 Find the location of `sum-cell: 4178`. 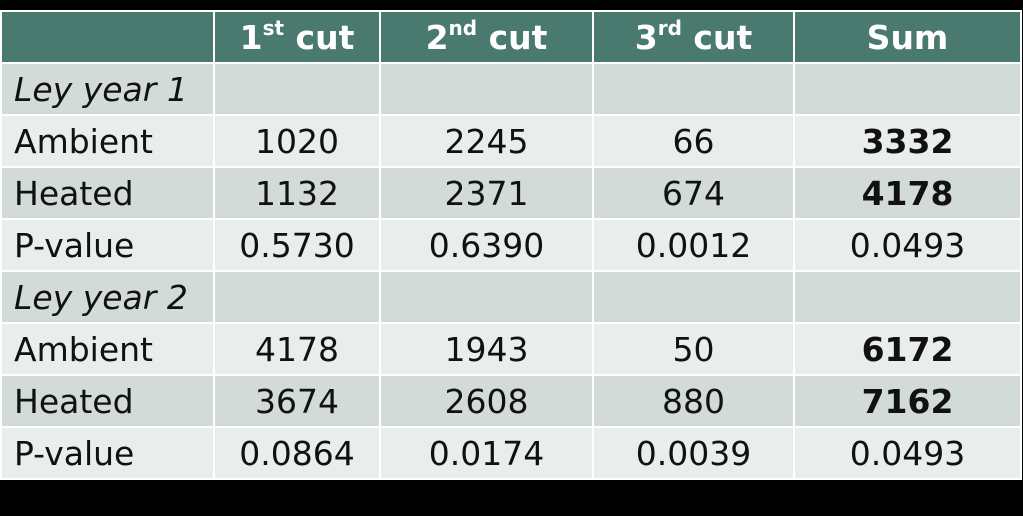

sum-cell: 4178 is located at coordinates (907, 193).